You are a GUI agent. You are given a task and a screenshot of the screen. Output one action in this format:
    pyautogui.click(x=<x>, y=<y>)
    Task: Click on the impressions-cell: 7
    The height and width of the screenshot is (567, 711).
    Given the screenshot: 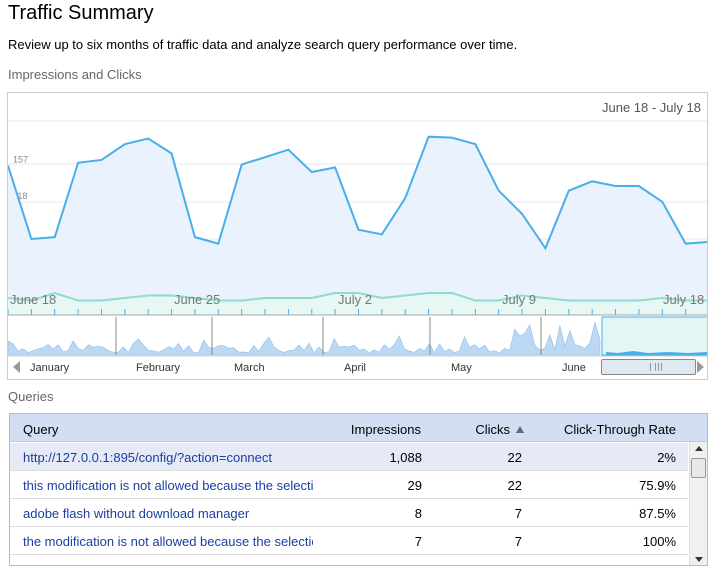 What is the action you would take?
    pyautogui.click(x=418, y=541)
    